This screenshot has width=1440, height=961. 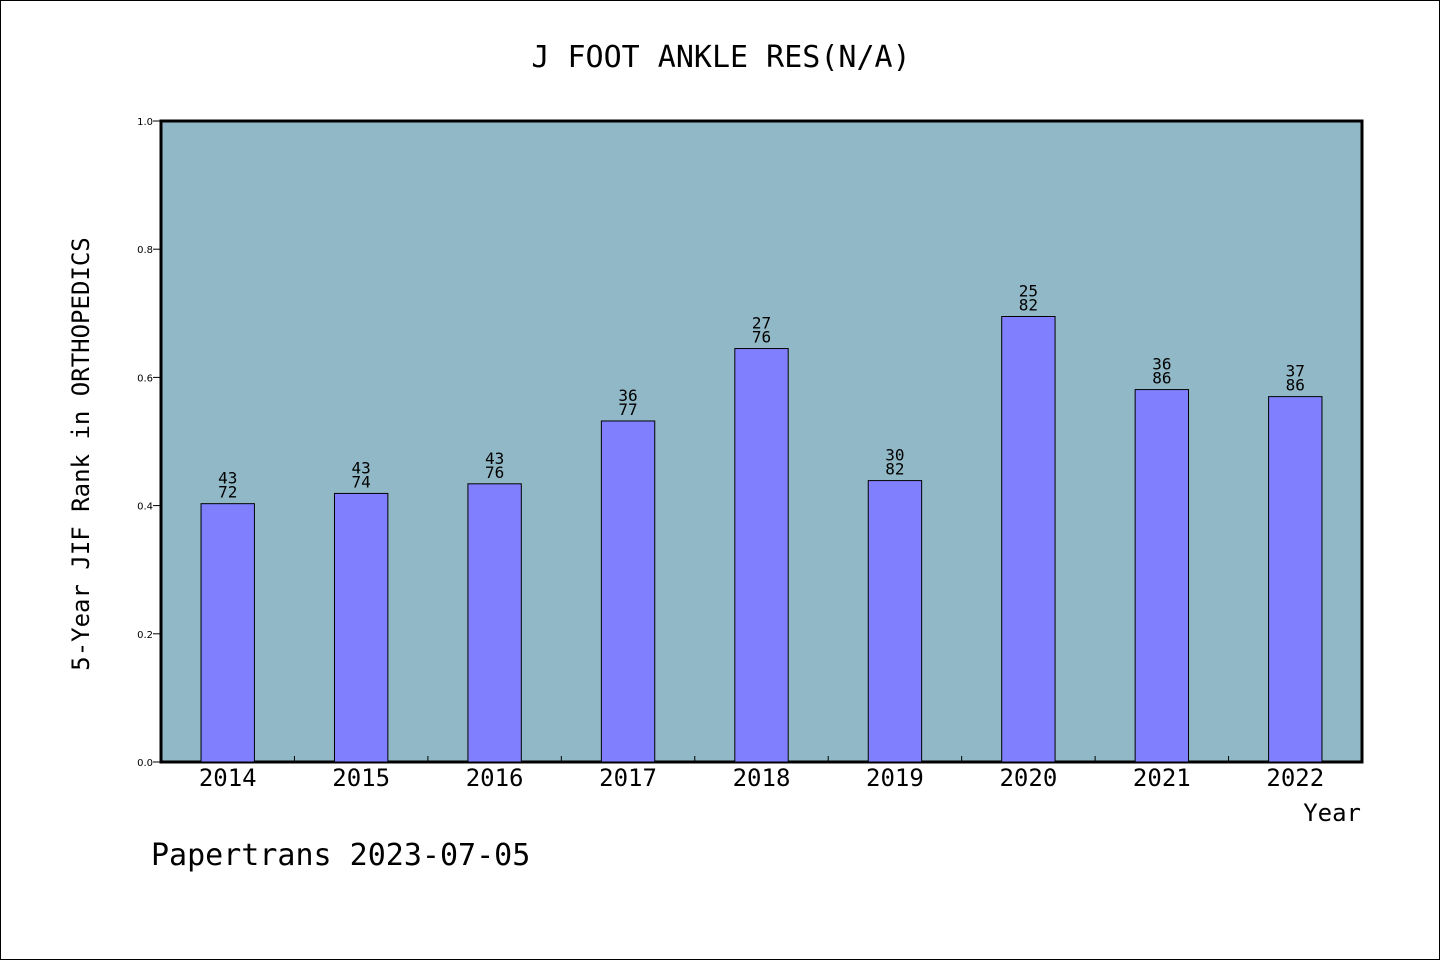 I want to click on x-tick-label: 2017, so click(x=628, y=778).